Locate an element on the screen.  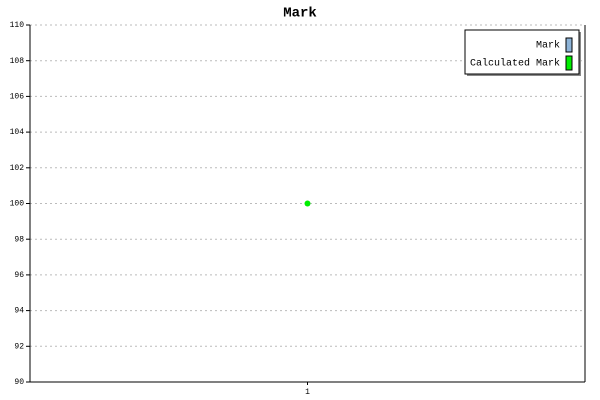
y-tick-label: 98 is located at coordinates (19, 239).